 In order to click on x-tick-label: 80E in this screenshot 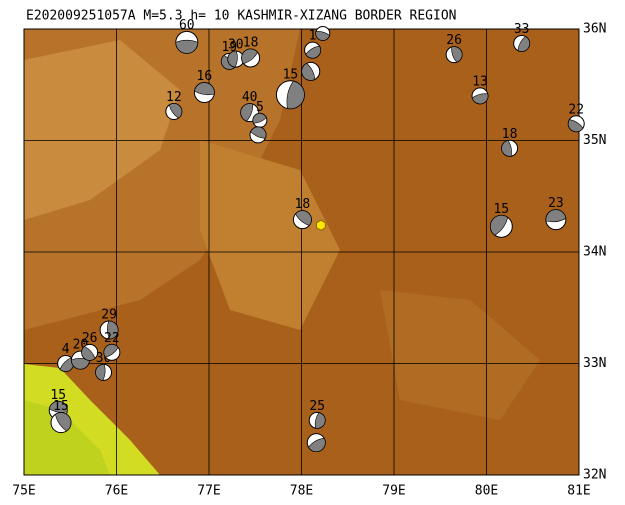, I will do `click(486, 491)`.